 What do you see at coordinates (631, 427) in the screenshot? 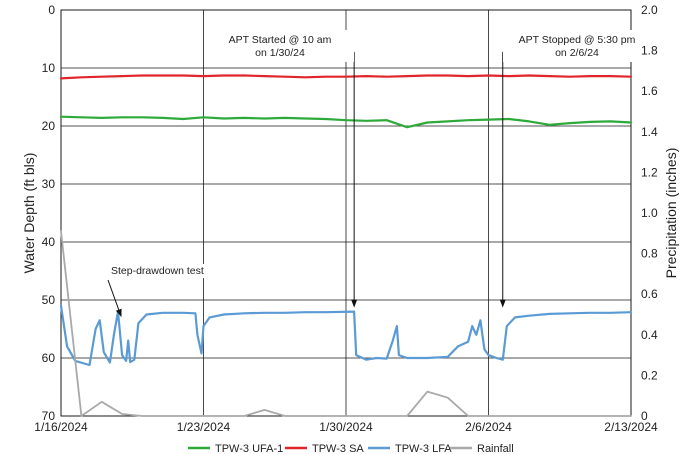
I see `x-tick-label: 2/13/2024` at bounding box center [631, 427].